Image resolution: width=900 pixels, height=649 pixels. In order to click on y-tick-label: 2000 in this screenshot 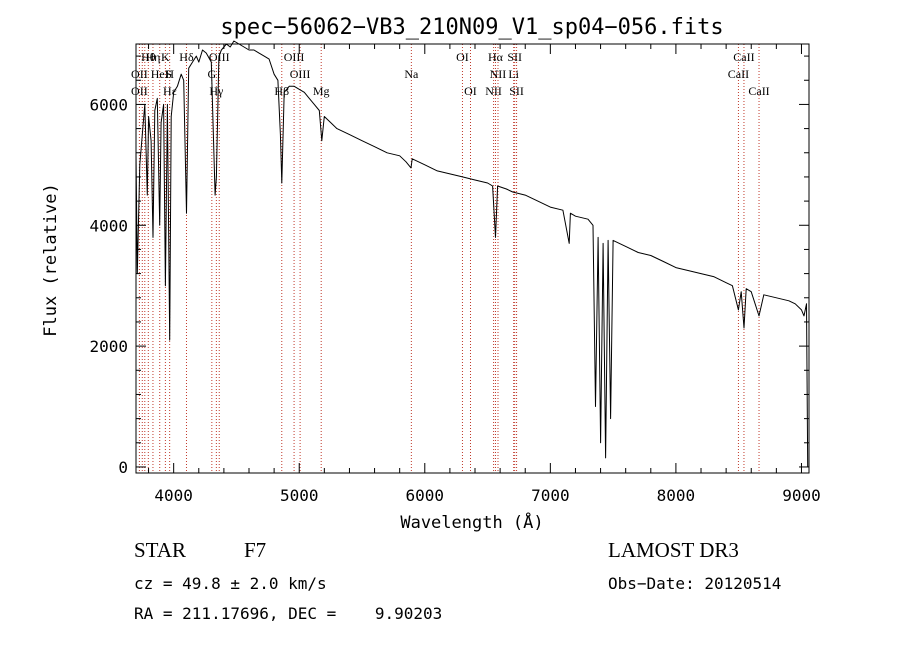, I will do `click(108, 346)`.